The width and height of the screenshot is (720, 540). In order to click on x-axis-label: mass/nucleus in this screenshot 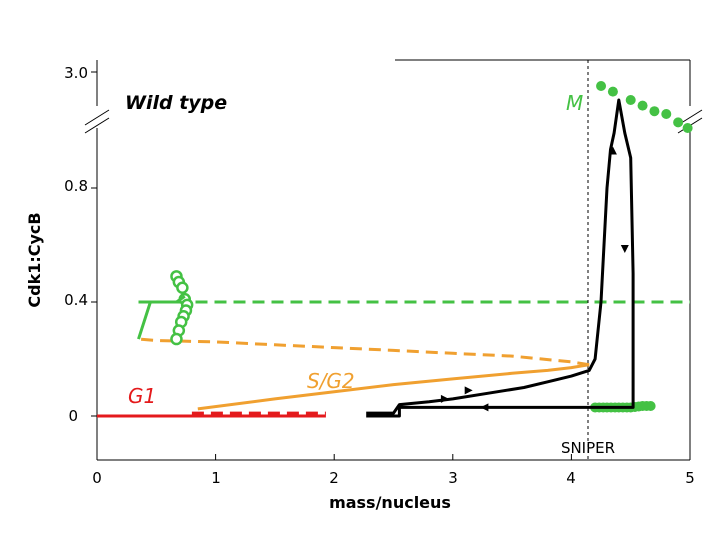, I will do `click(390, 502)`.